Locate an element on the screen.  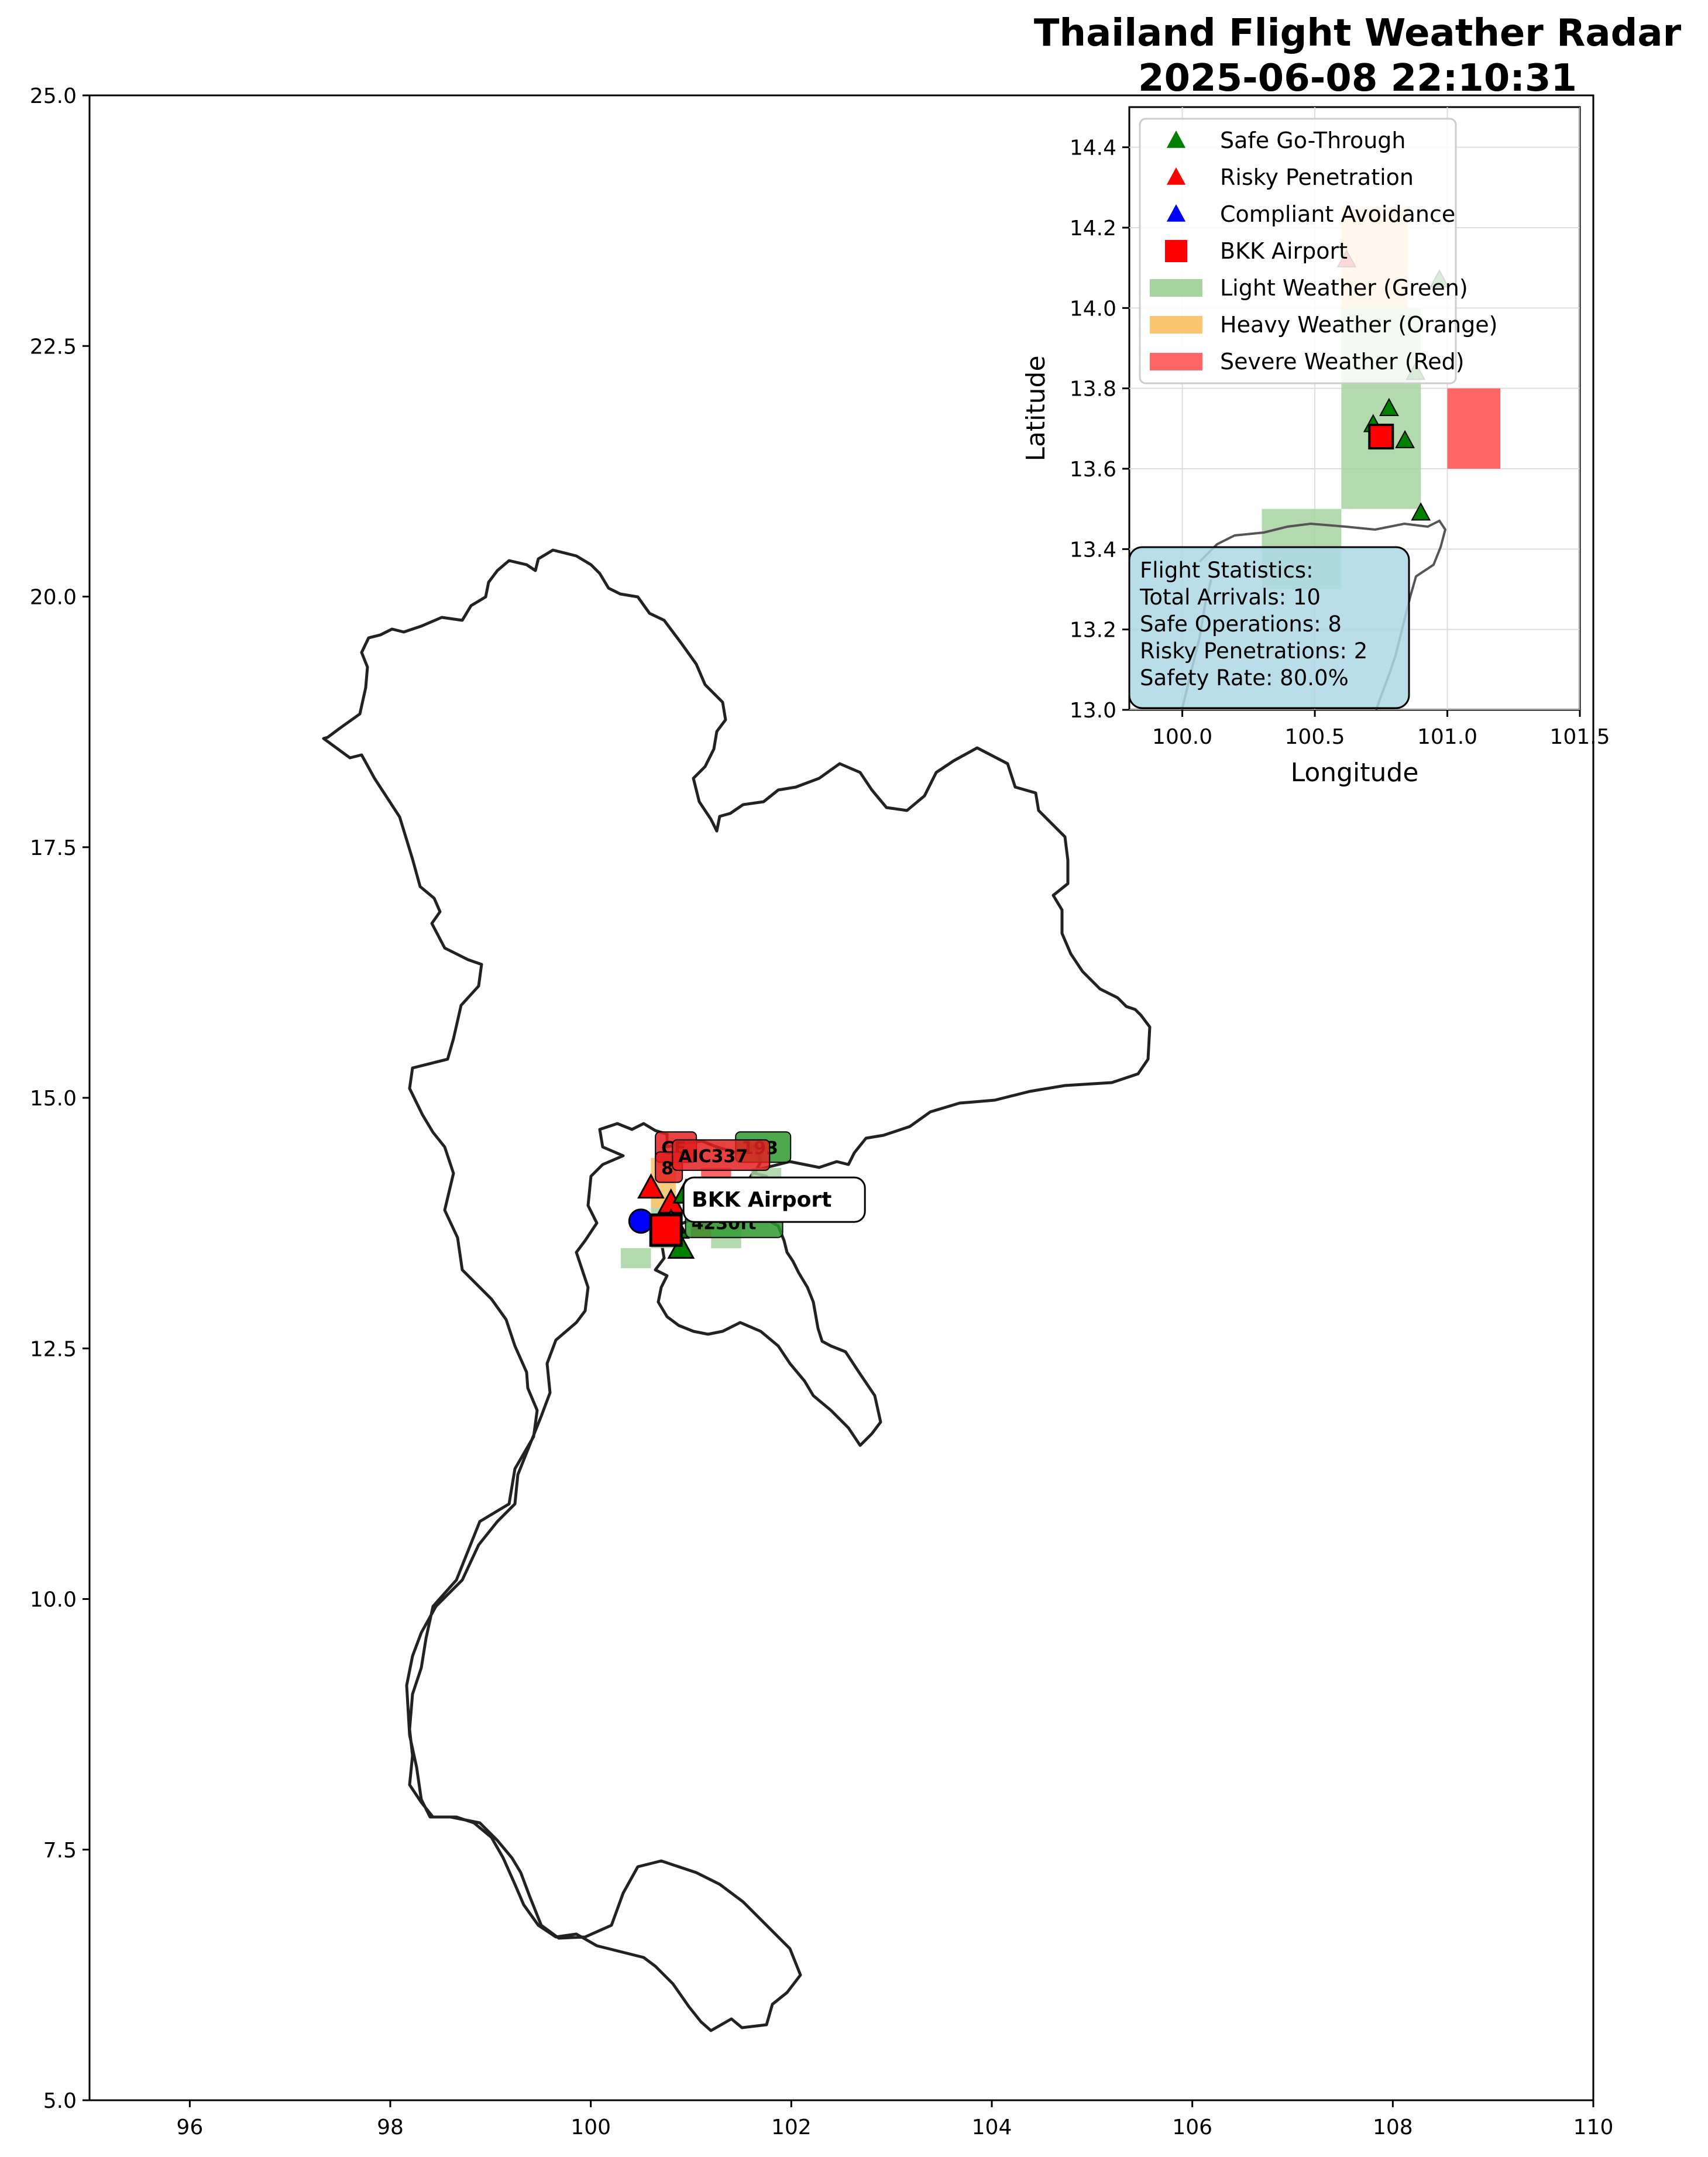
legend-frame is located at coordinates (1298, 251).